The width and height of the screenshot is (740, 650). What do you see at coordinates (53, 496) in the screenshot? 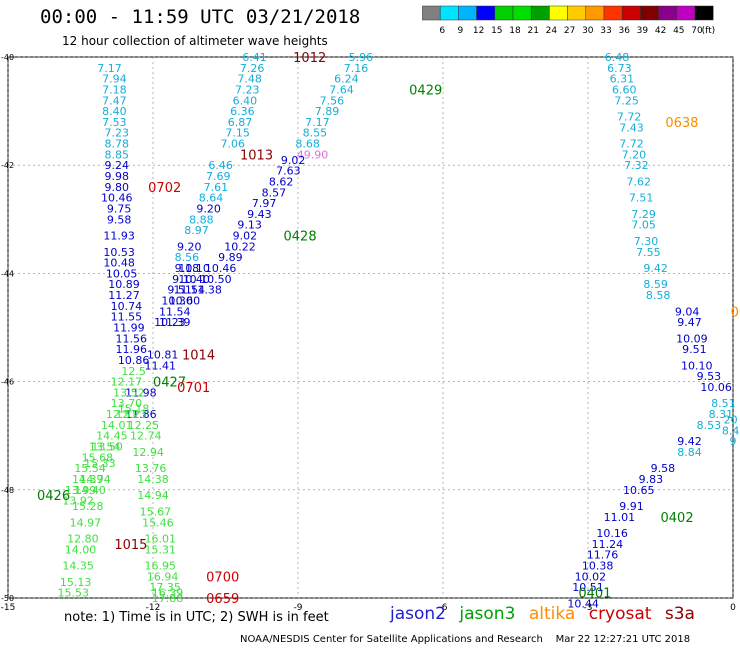
I see `pass-time-label: 0426` at bounding box center [53, 496].